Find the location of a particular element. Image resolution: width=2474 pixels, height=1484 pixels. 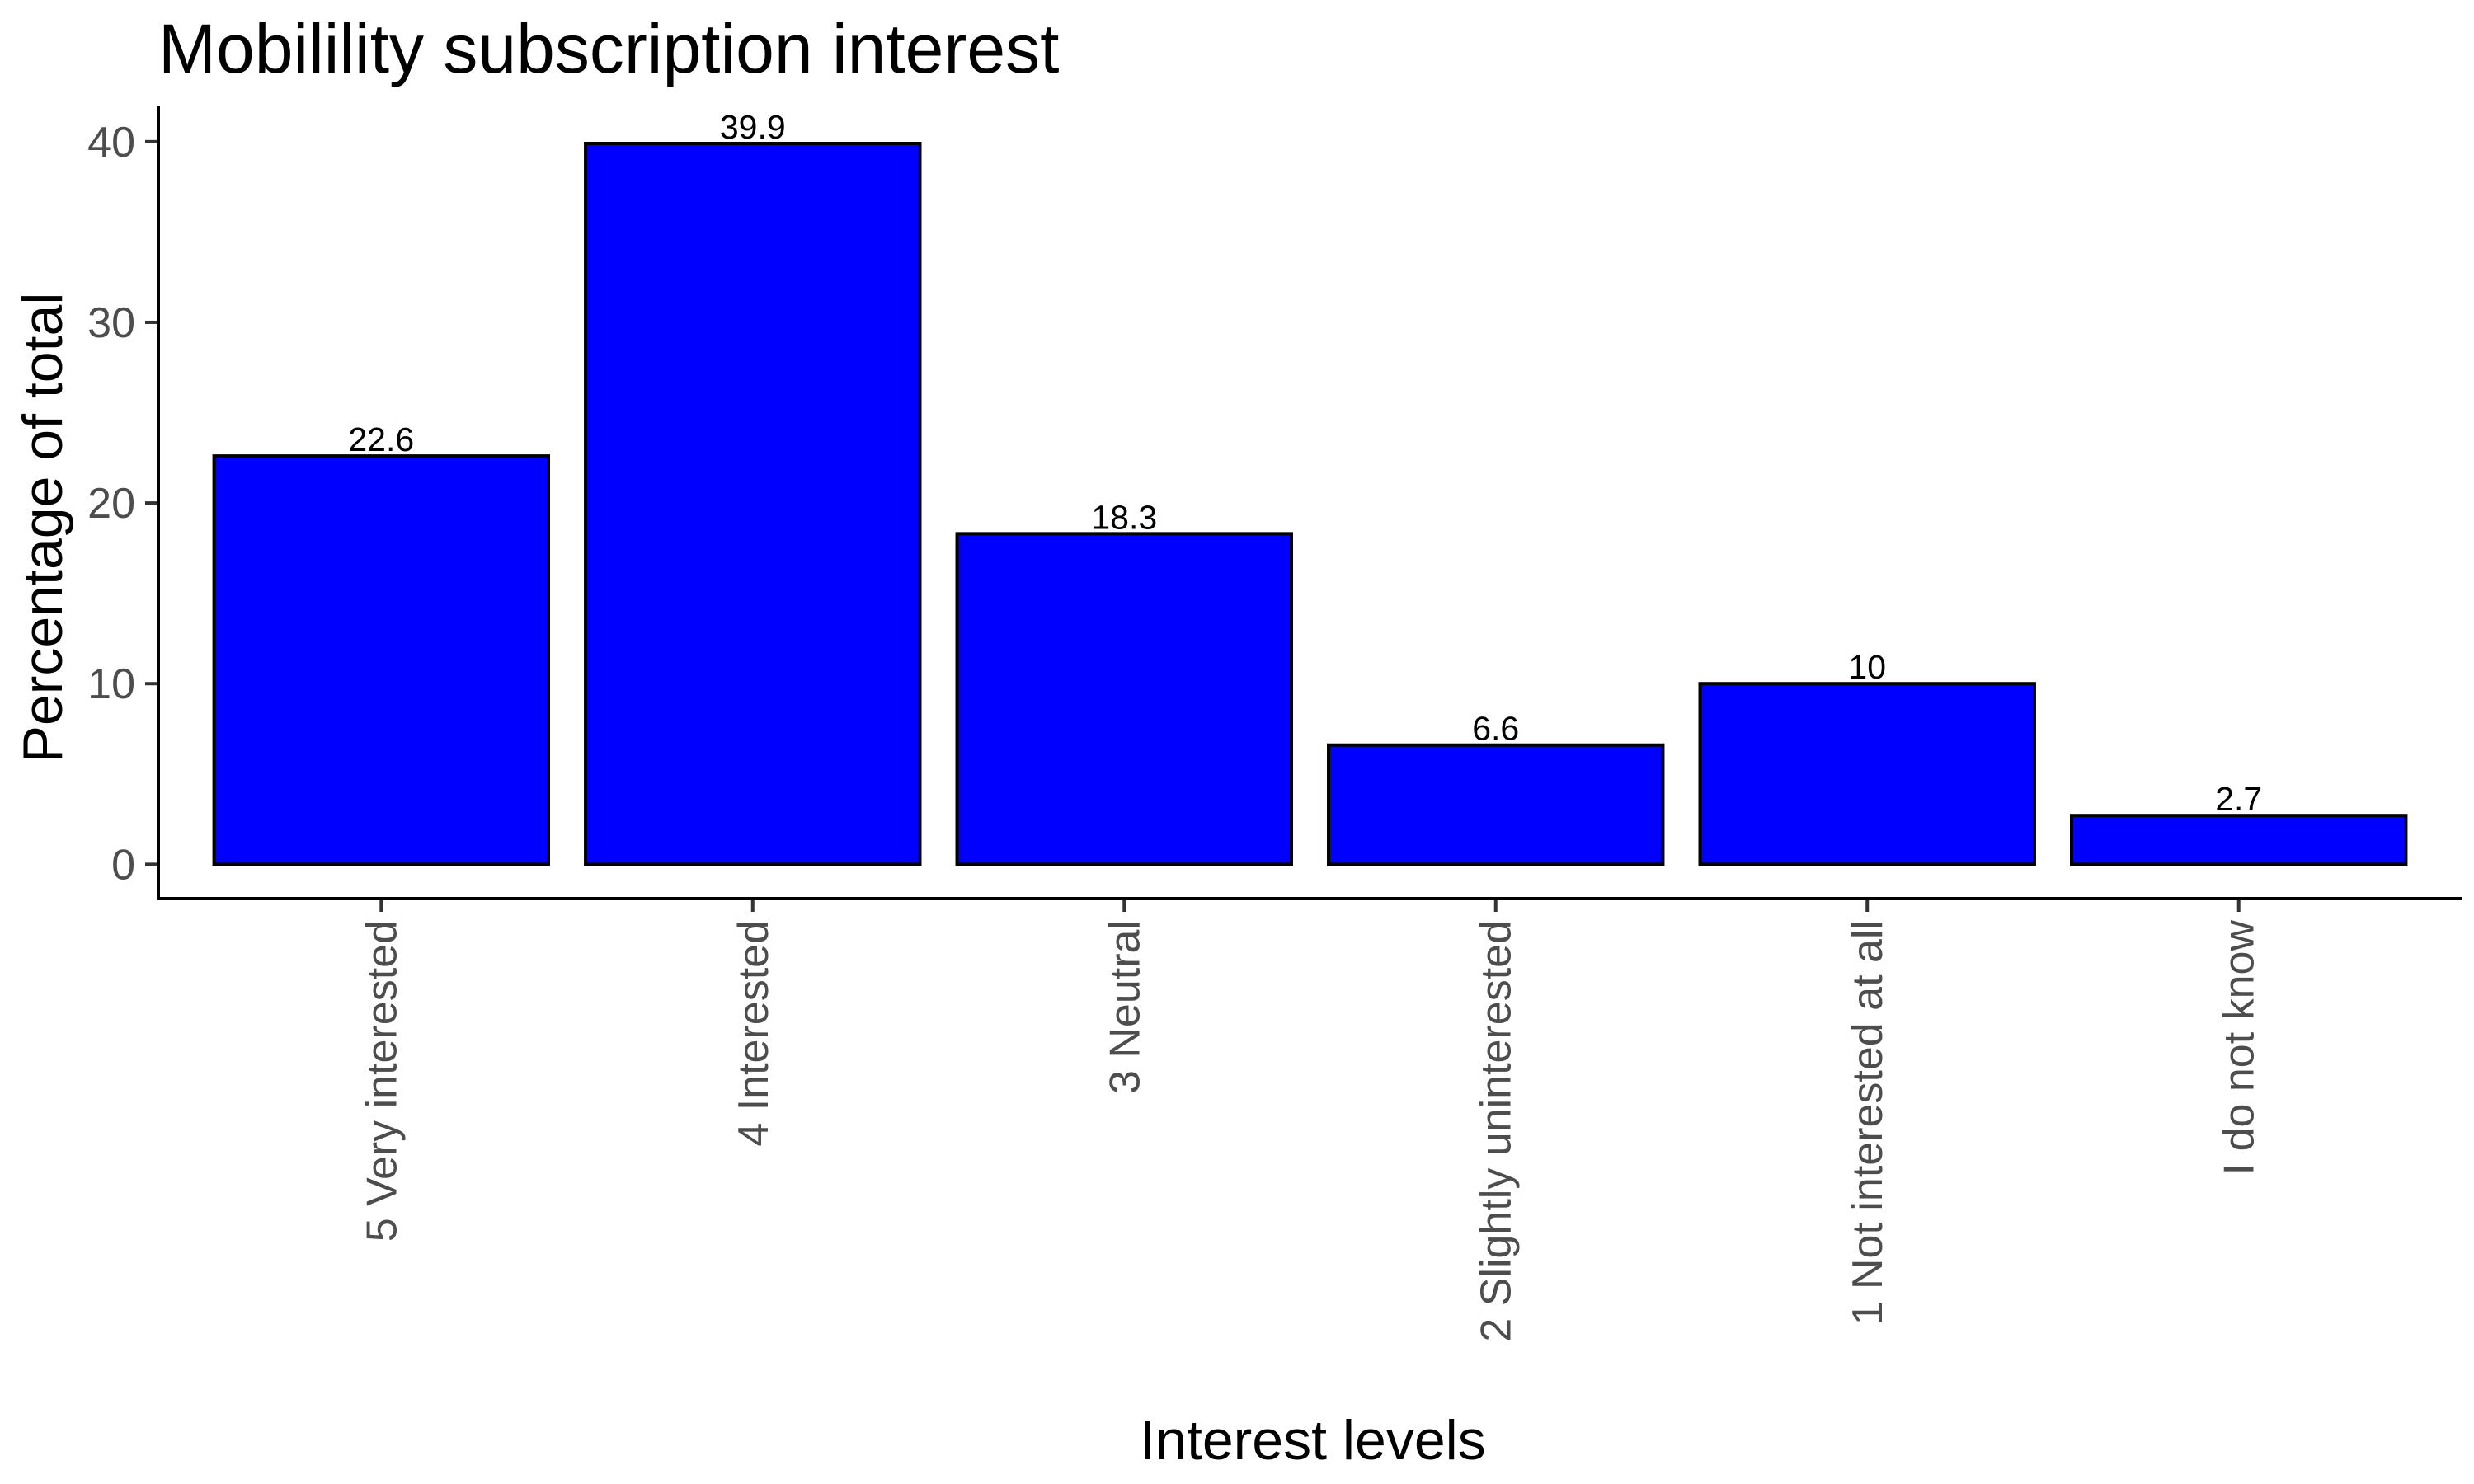

y-tick-label: 10 is located at coordinates (111, 684).